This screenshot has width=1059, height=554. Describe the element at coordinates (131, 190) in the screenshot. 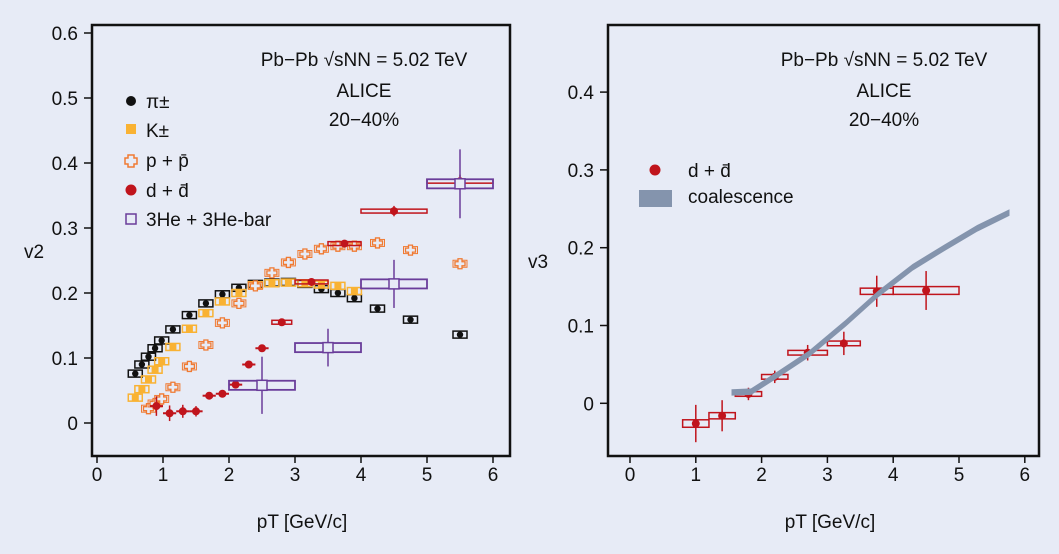

I see `legend-marker-deuteron` at that location.